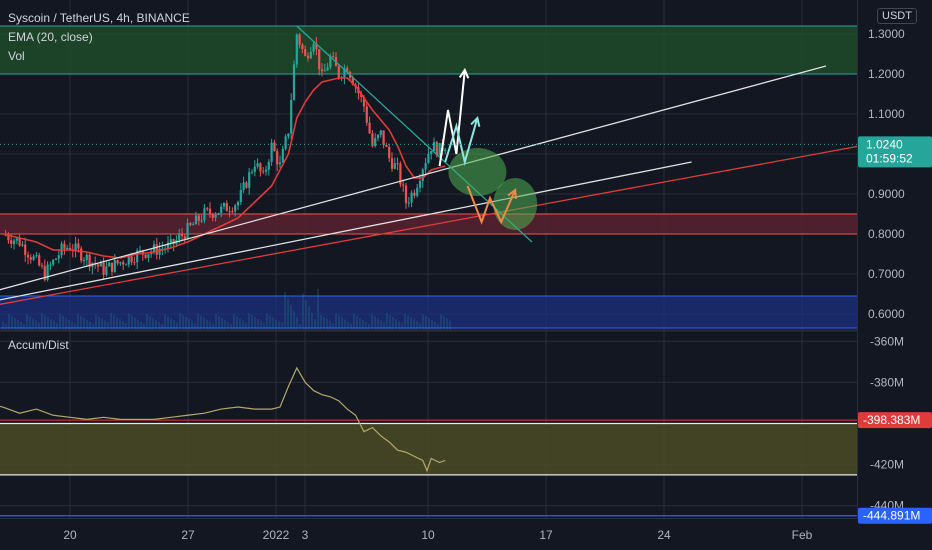 This screenshot has height=550, width=932. What do you see at coordinates (887, 341) in the screenshot?
I see `accum-dist-tick-label: -360M` at bounding box center [887, 341].